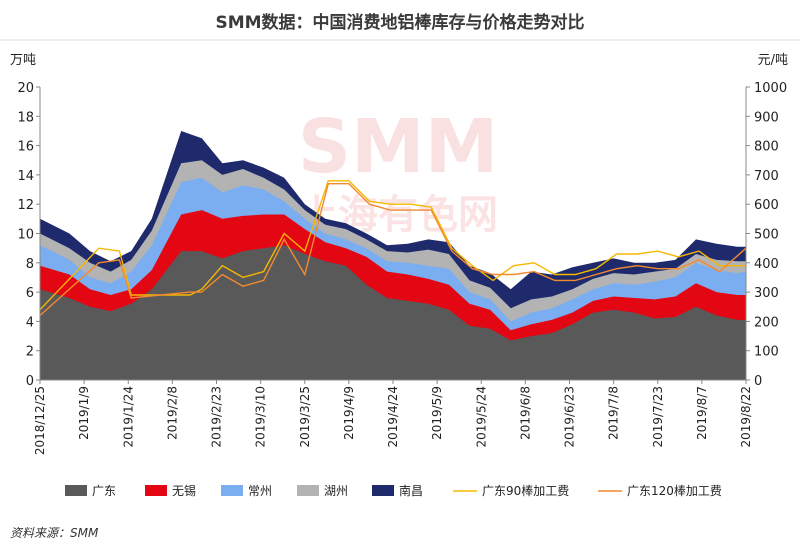  Describe the element at coordinates (25, 176) in the screenshot. I see `left-tick-label: 14` at that location.